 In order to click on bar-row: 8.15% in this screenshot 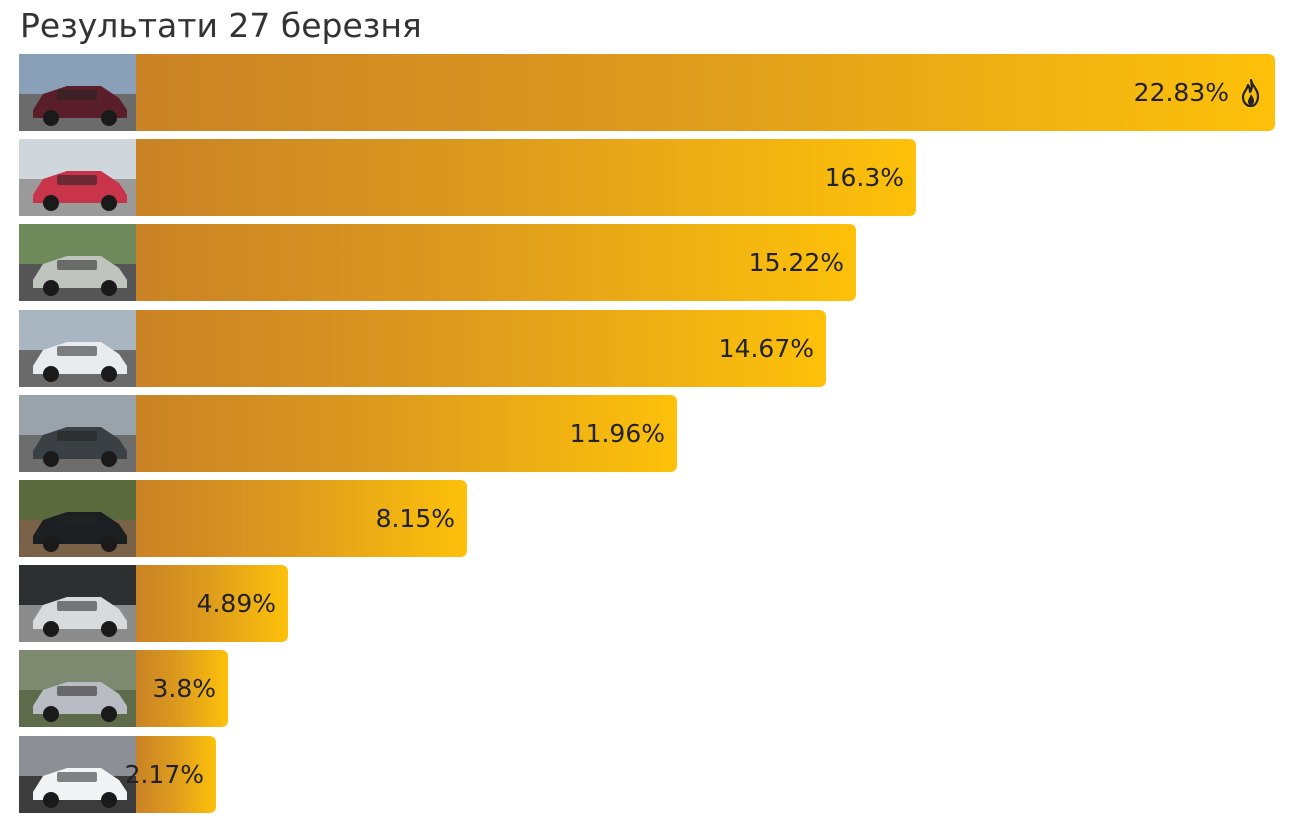, I will do `click(243, 518)`.